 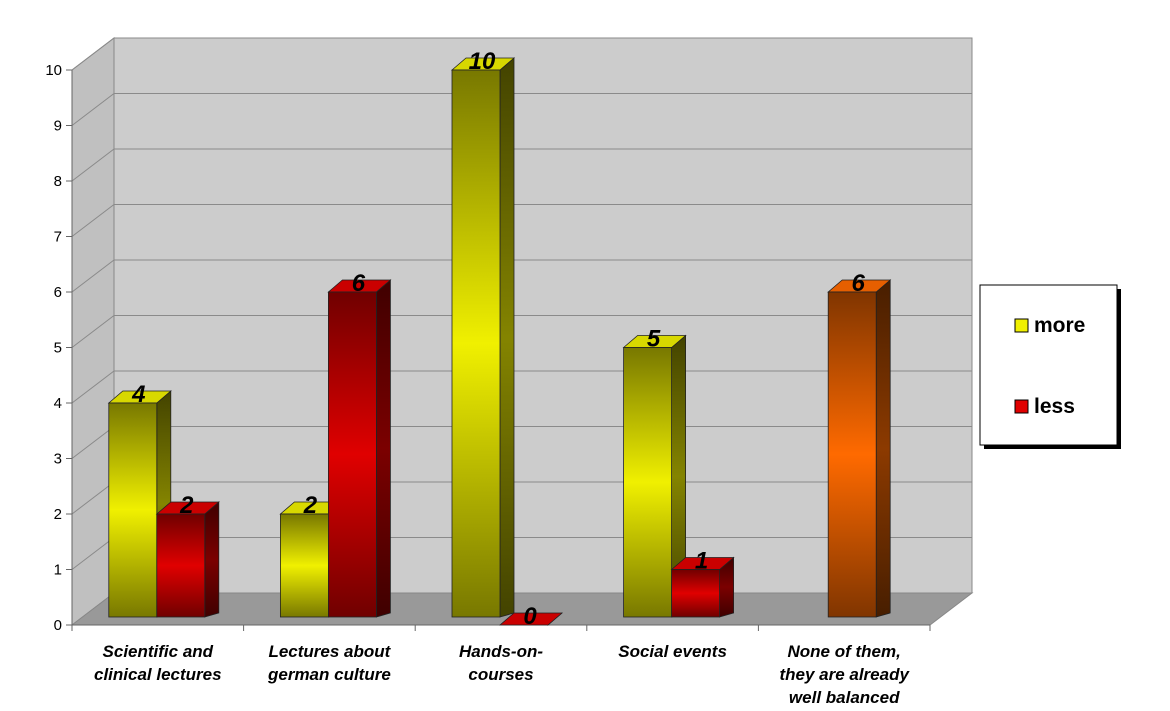 I want to click on value-label: 5, so click(x=654, y=339).